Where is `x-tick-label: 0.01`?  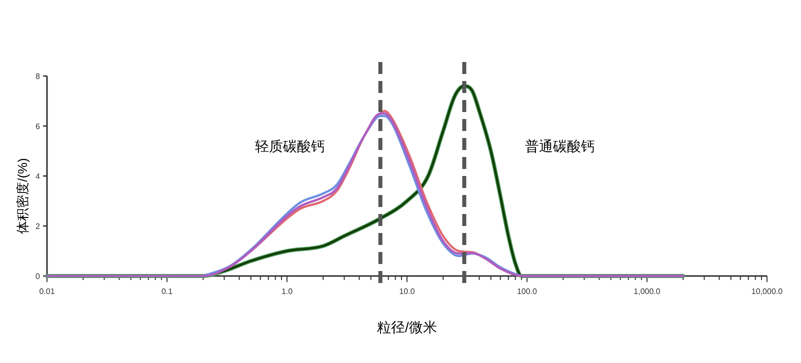
x-tick-label: 0.01 is located at coordinates (47, 291).